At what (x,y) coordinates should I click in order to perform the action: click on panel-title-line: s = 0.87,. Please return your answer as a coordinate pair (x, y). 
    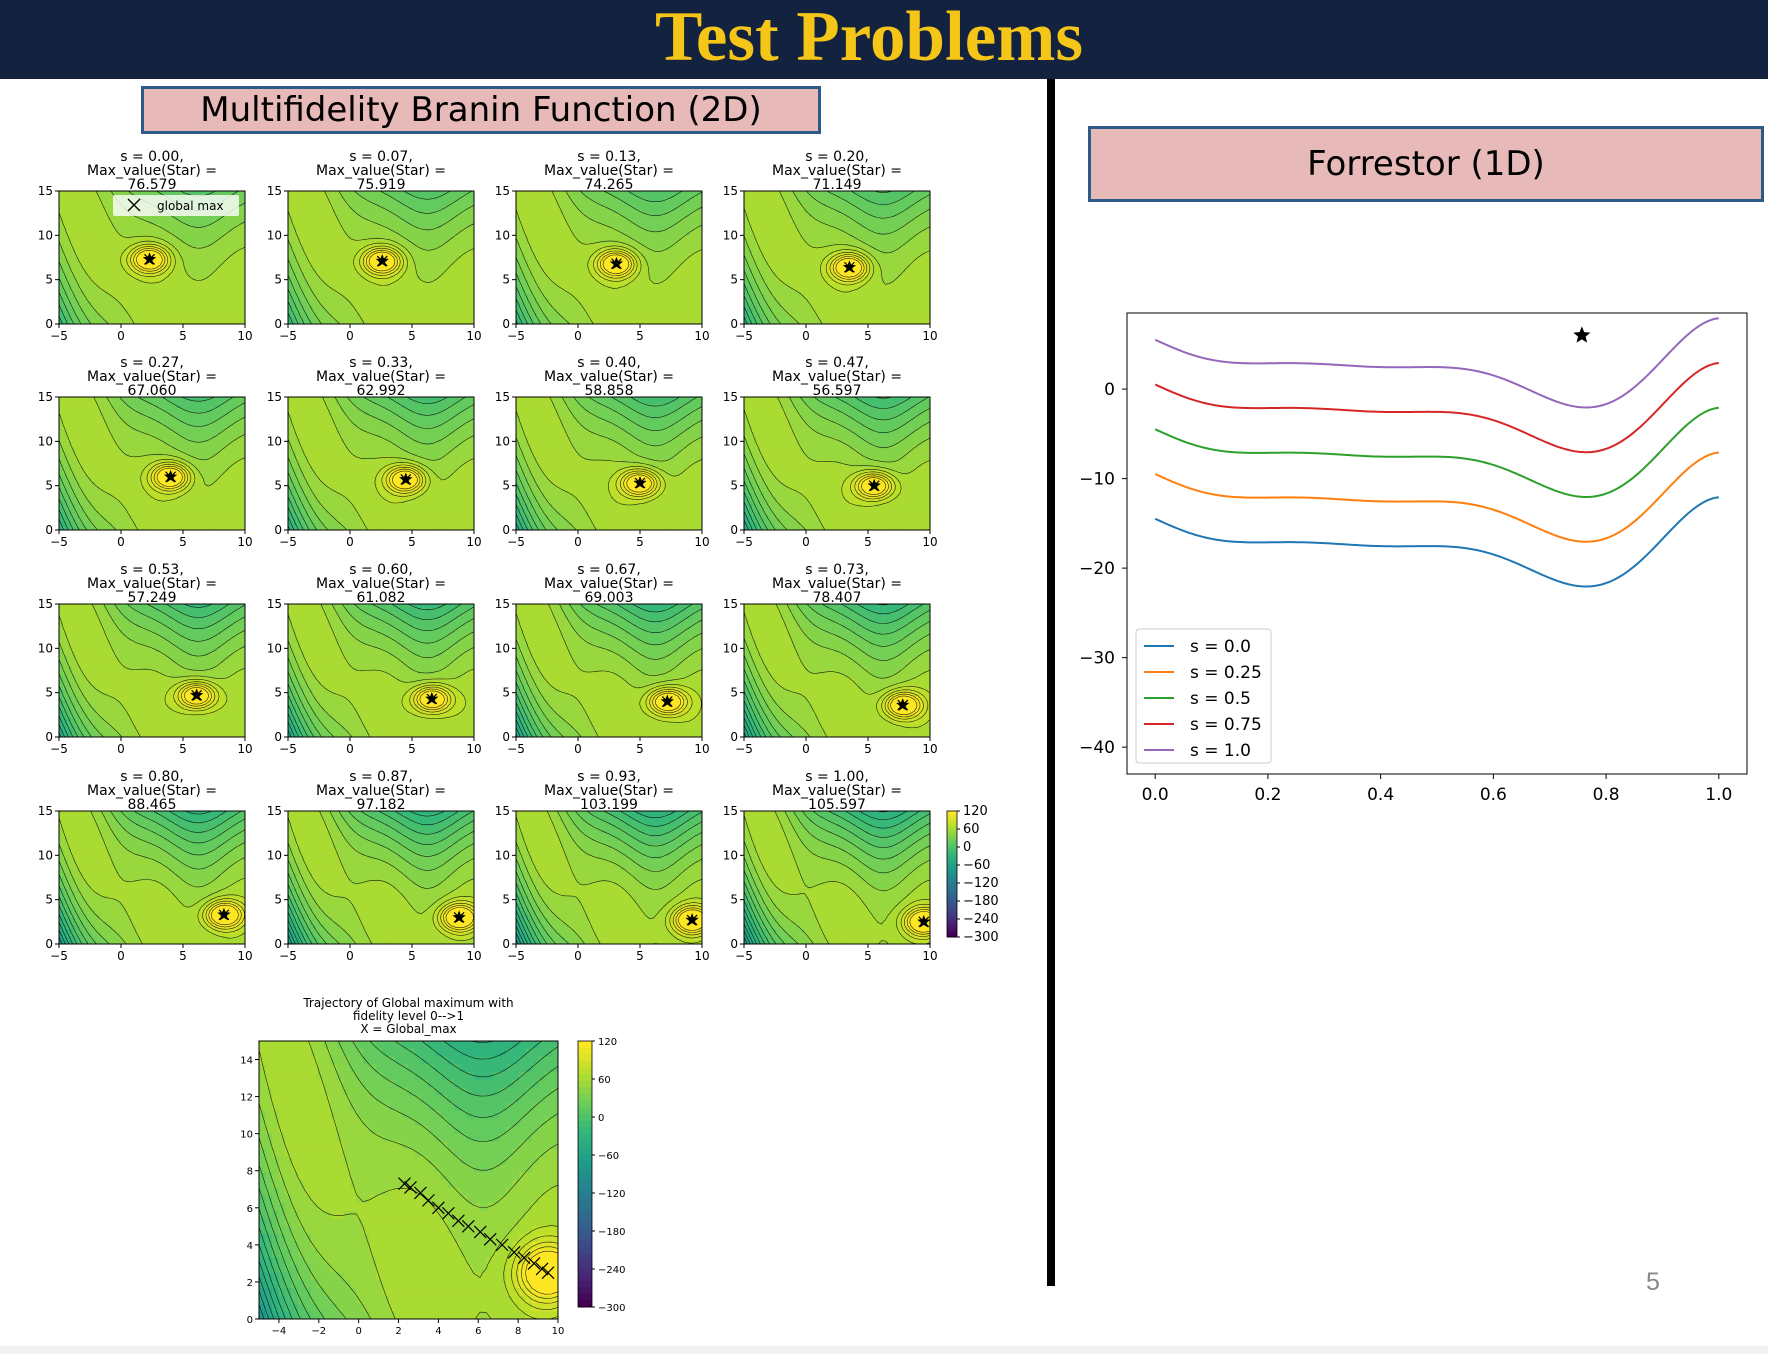
    Looking at the image, I should click on (381, 777).